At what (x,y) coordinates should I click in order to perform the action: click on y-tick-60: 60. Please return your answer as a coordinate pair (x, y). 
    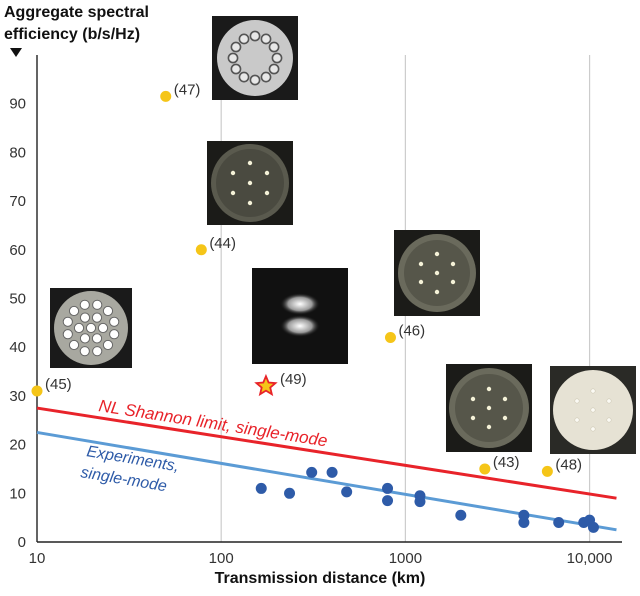
    Looking at the image, I should click on (17, 250).